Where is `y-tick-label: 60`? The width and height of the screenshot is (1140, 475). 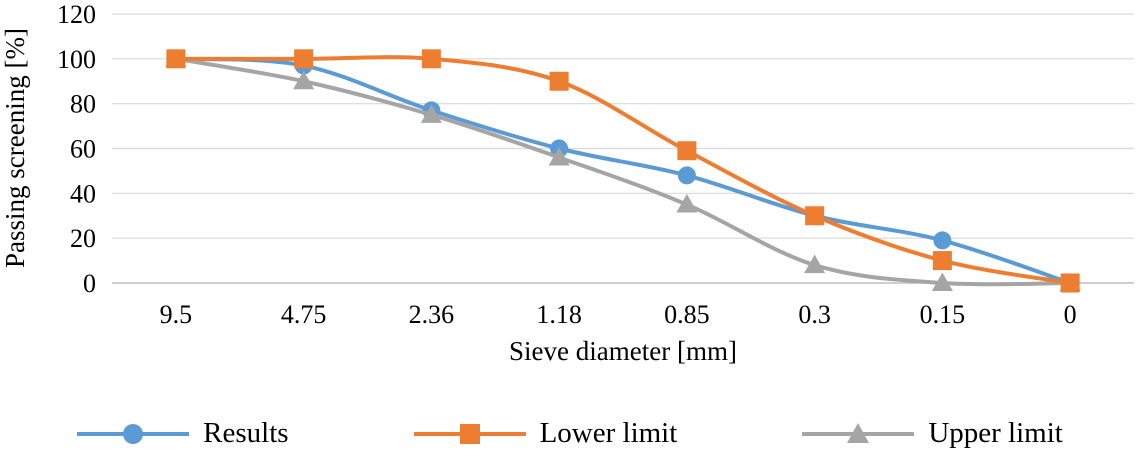 y-tick-label: 60 is located at coordinates (83, 149).